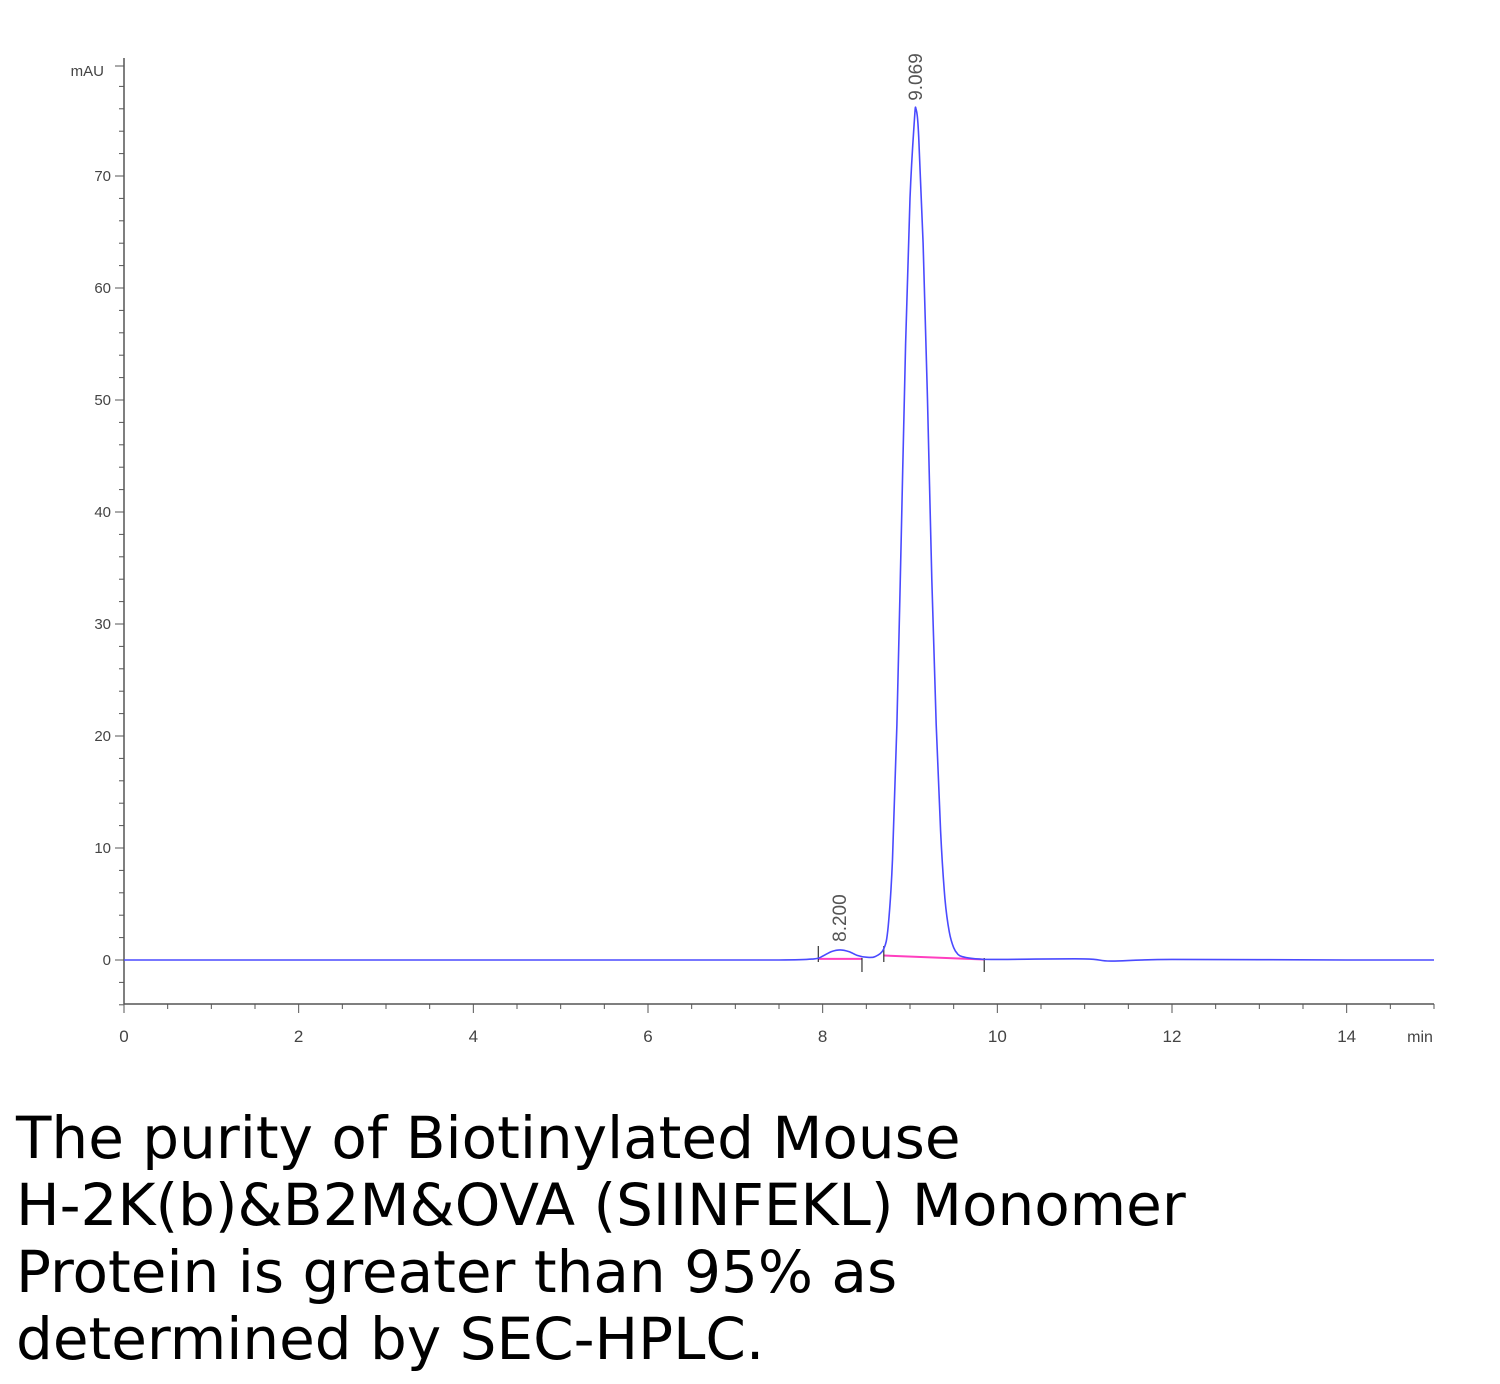 The image size is (1500, 1384). Describe the element at coordinates (102, 624) in the screenshot. I see `y-tick-label: 30` at that location.